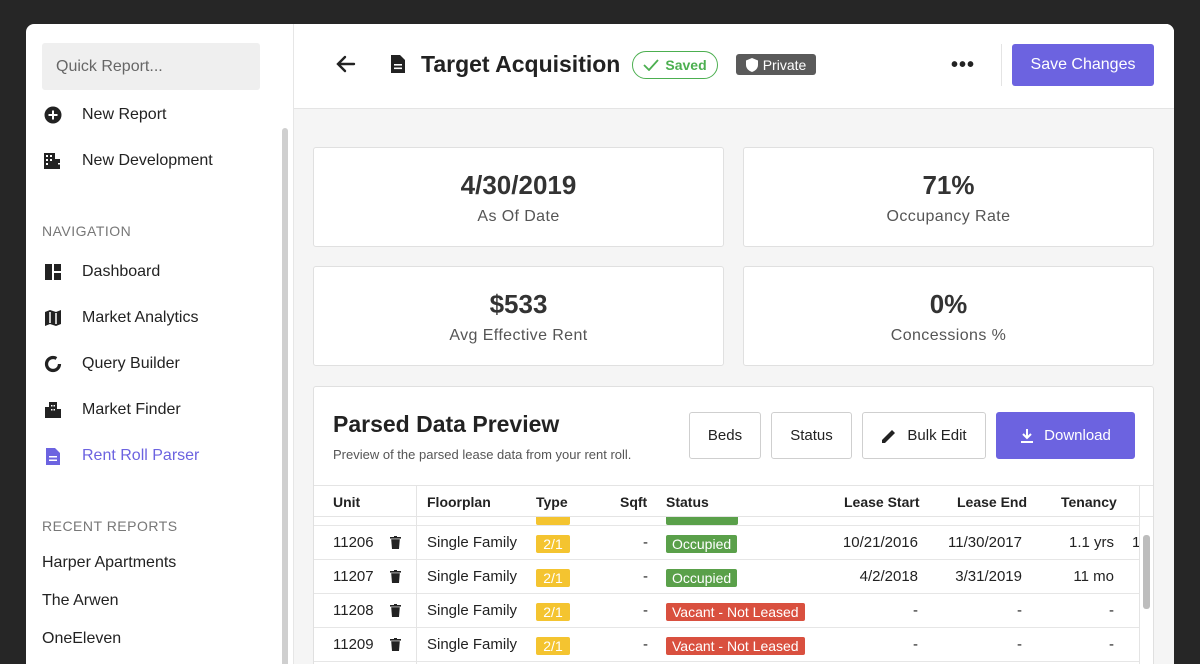 The height and width of the screenshot is (664, 1200). I want to click on private-label: Private, so click(784, 64).